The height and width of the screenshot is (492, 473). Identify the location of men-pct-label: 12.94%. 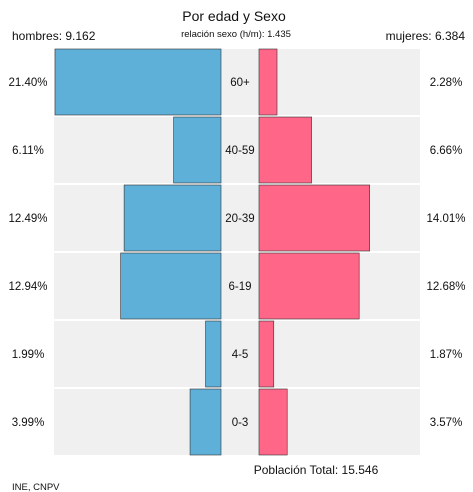
(27, 287).